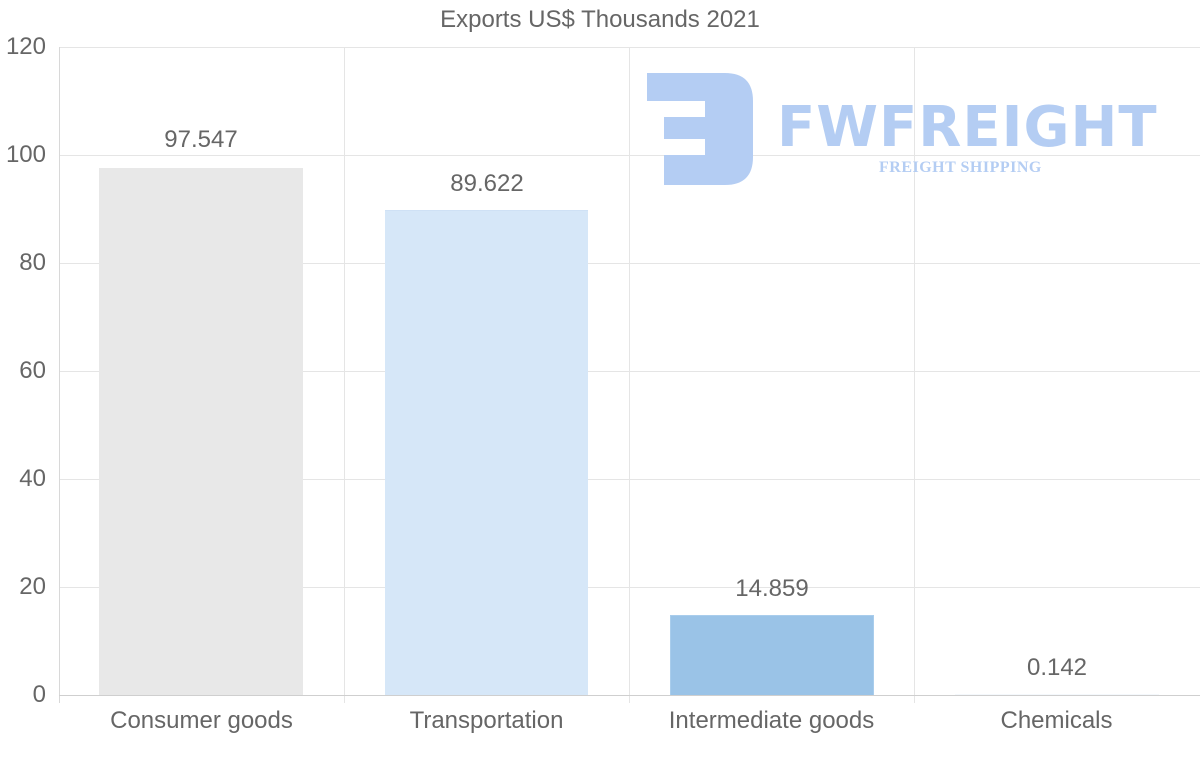 This screenshot has height=763, width=1200. I want to click on y-tick-100: 100, so click(25, 154).